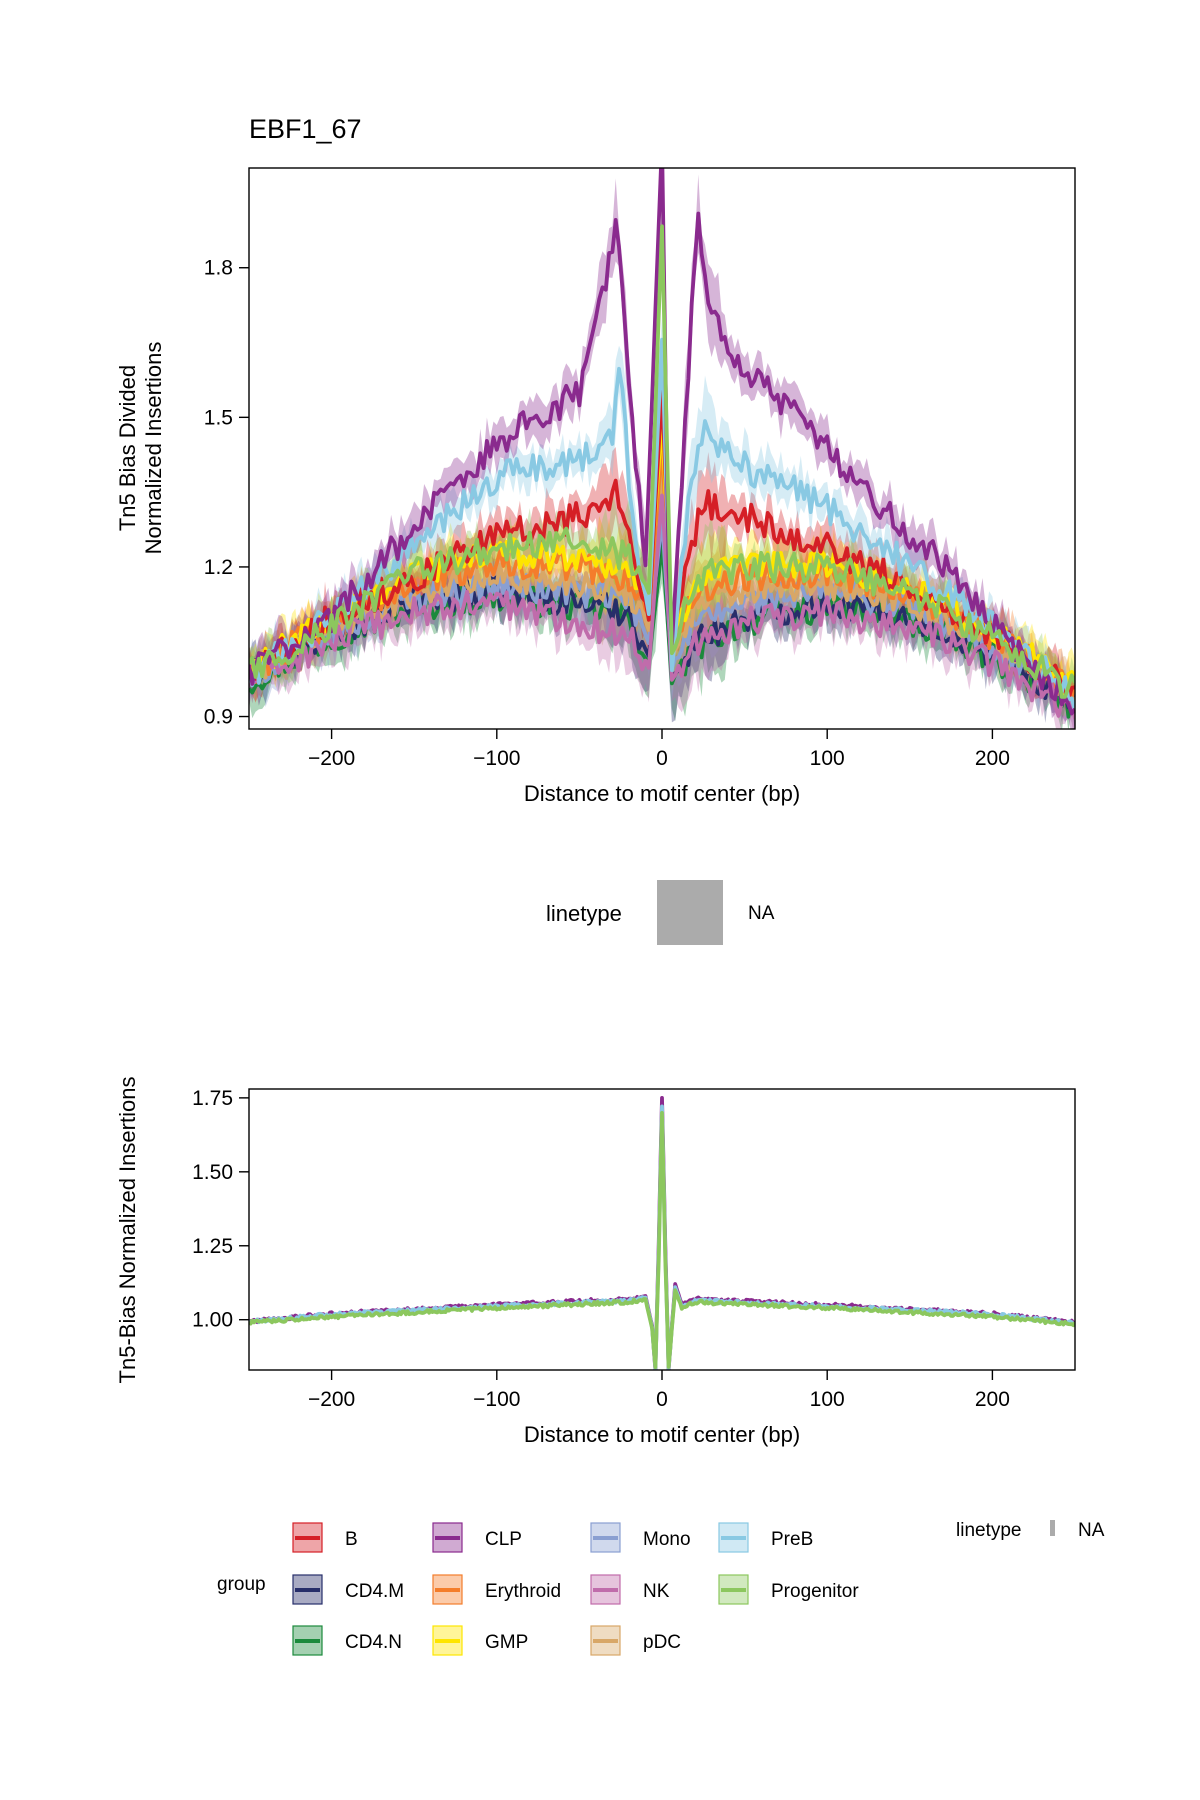  What do you see at coordinates (218, 567) in the screenshot?
I see `y-tick-label: 1.2` at bounding box center [218, 567].